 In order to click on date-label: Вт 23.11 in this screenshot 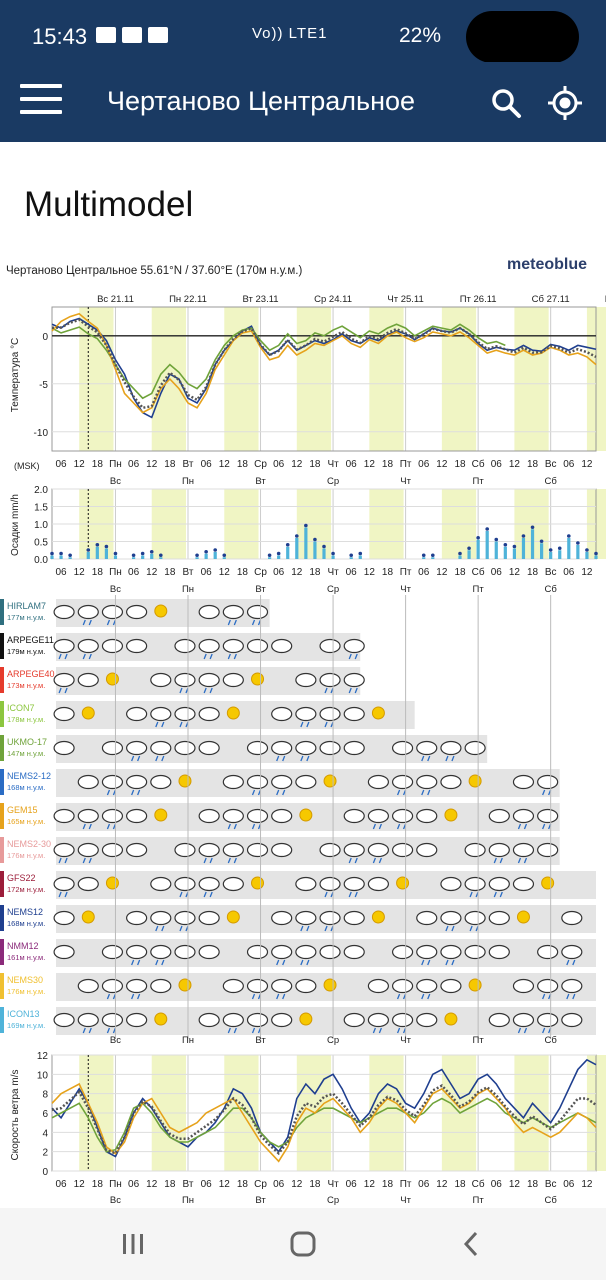, I will do `click(260, 299)`.